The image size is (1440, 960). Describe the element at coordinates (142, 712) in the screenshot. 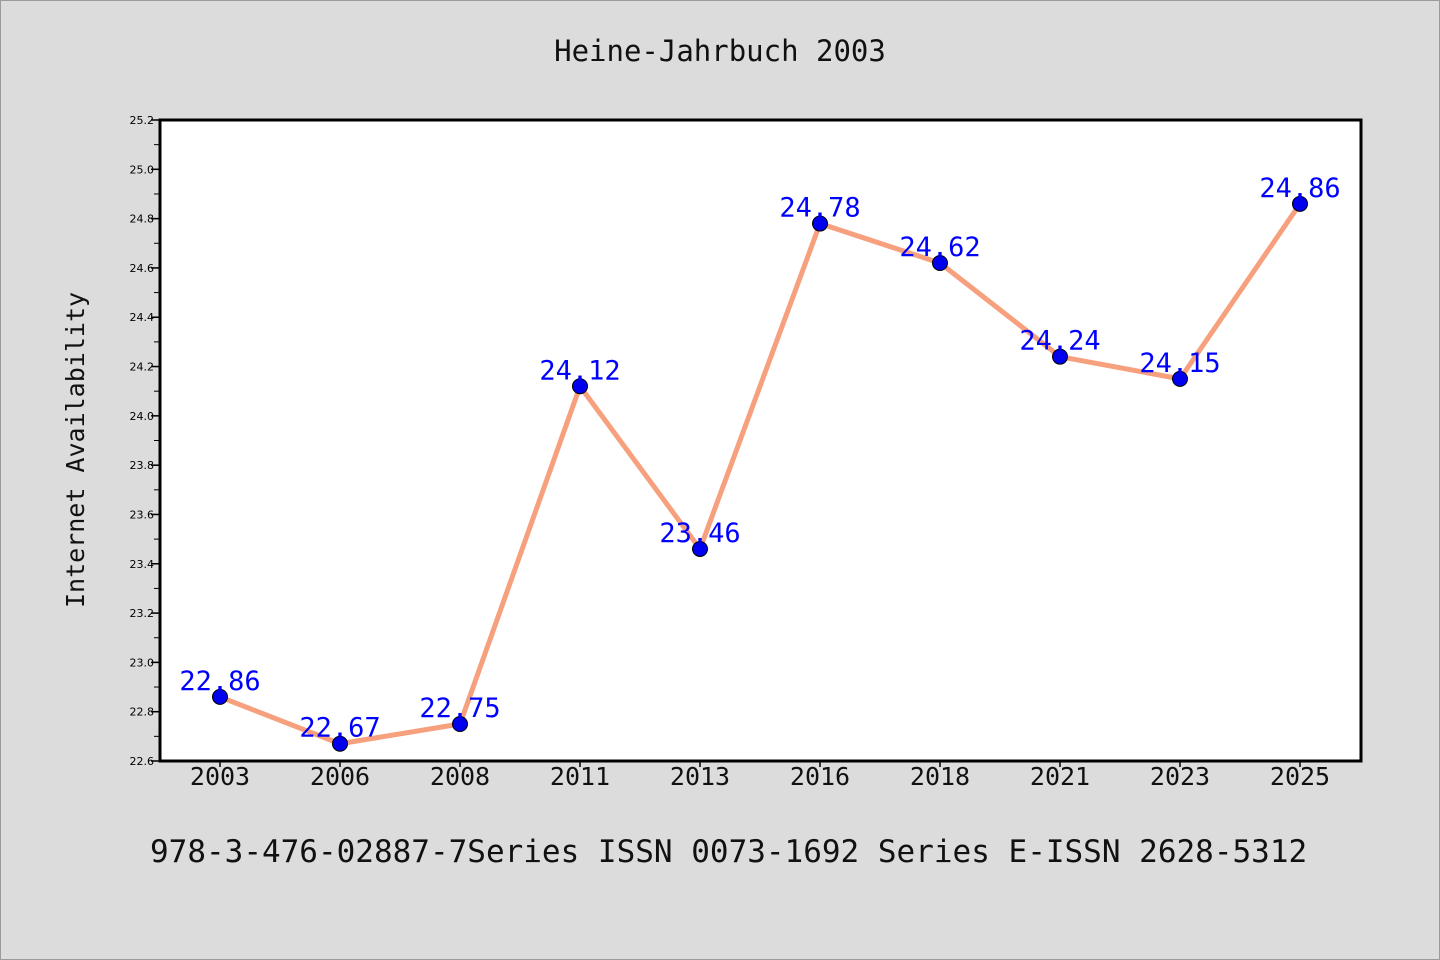

I see `y-tick-label: 22.8` at that location.